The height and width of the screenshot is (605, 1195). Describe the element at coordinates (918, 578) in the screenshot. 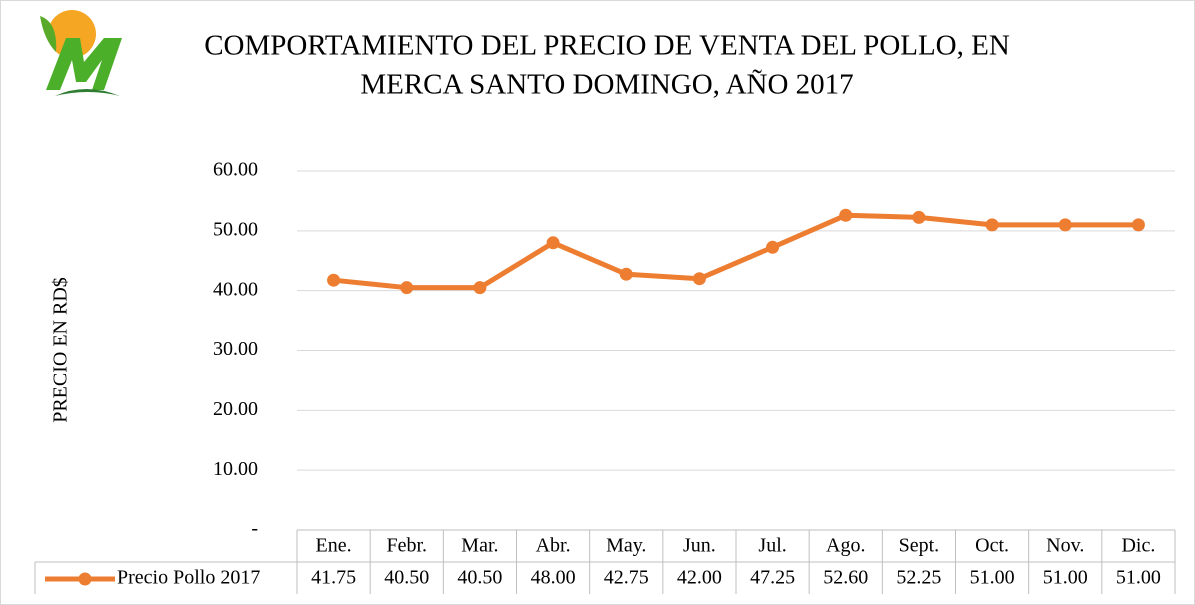

I see `table-value: 52.25` at that location.